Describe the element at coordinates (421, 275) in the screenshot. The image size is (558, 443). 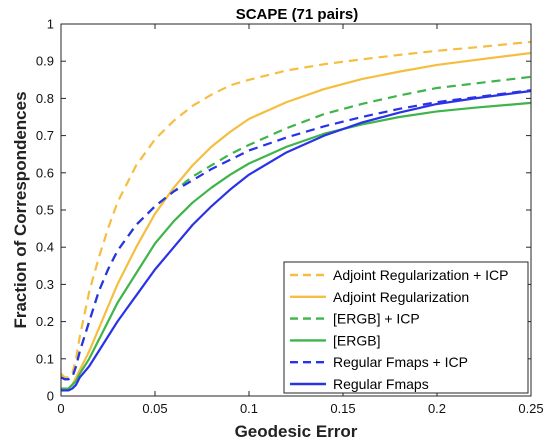
I see `legend-label-1: Adjoint Regularization + ICP` at that location.